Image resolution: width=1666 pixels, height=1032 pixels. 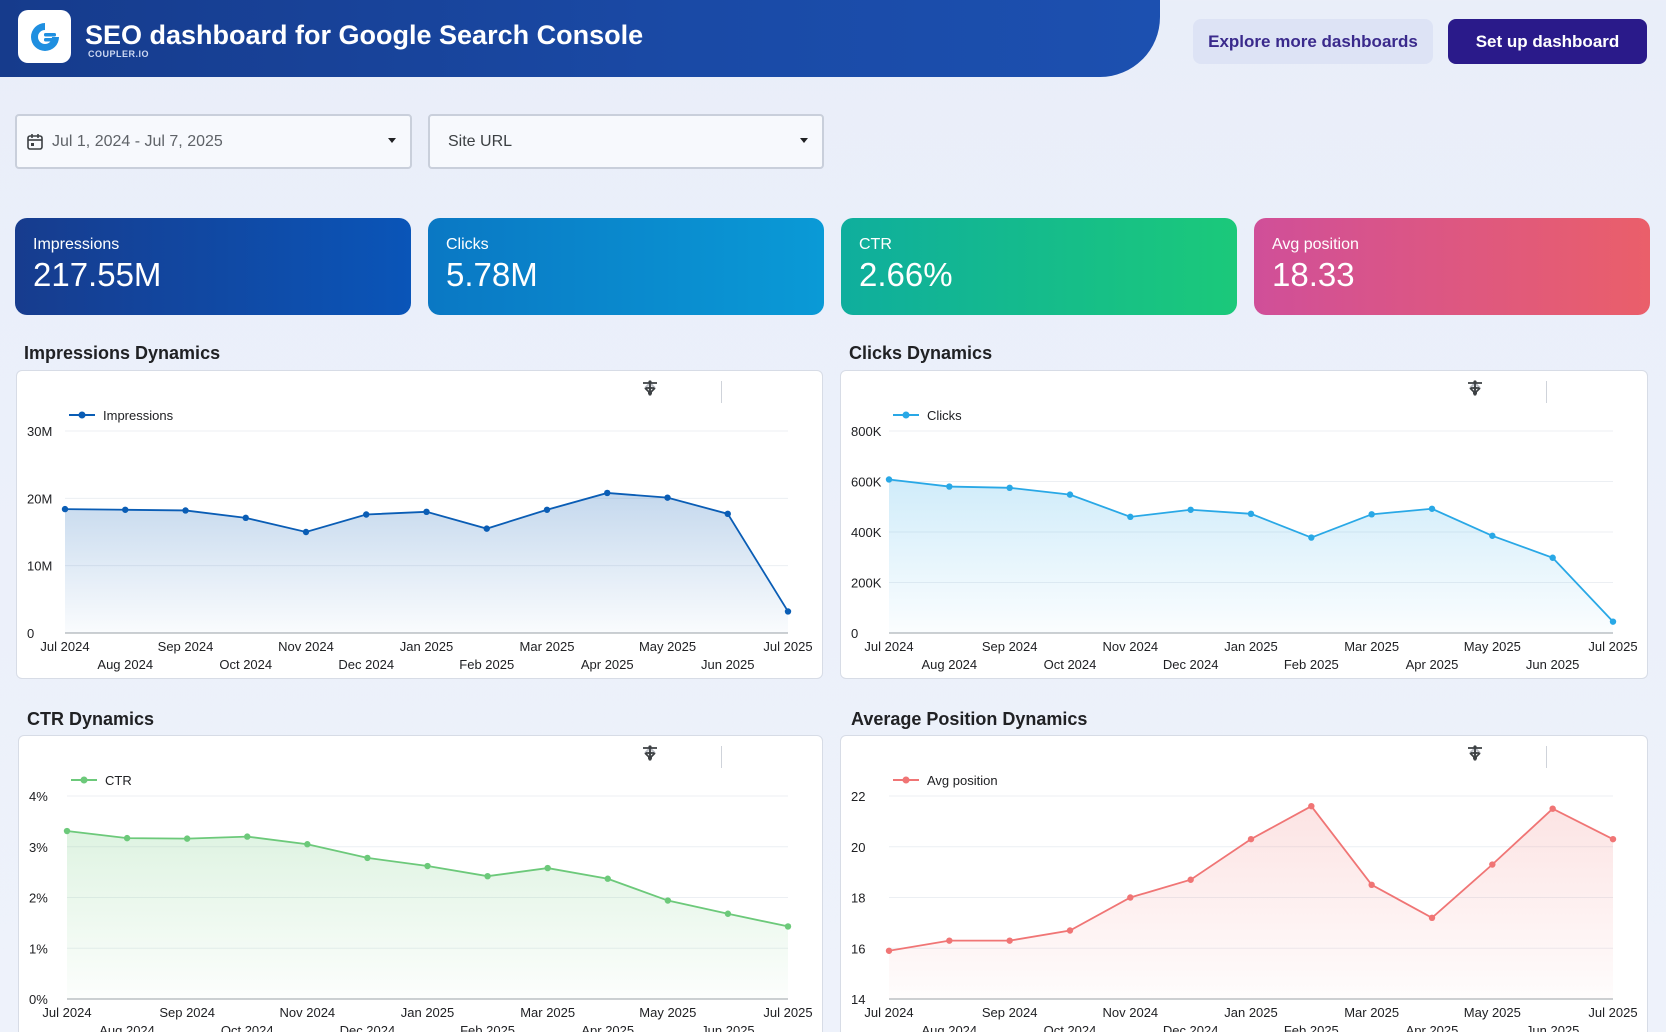 I want to click on legend-label: Avg position, so click(x=962, y=780).